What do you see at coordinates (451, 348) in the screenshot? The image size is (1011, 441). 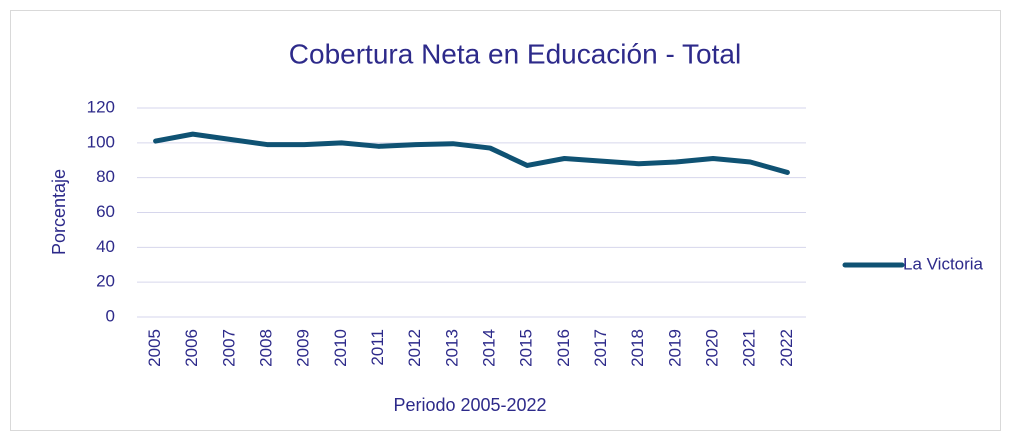 I see `x-tick-label: 2013` at bounding box center [451, 348].